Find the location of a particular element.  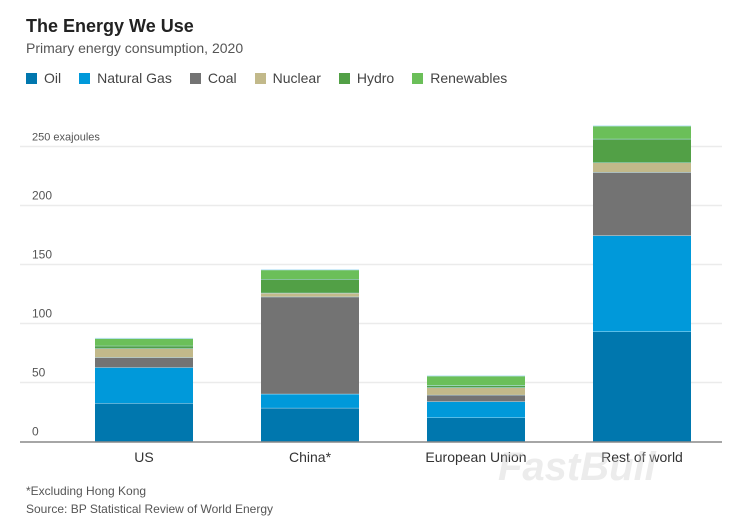

x-tick-label: European Union is located at coordinates (475, 457).